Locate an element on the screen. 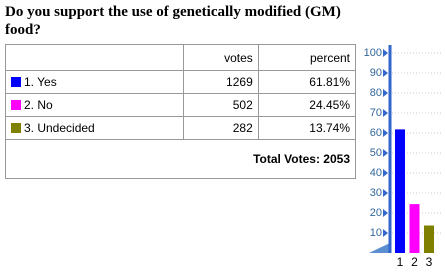 This screenshot has height=275, width=445. cell: 2. No is located at coordinates (94, 105).